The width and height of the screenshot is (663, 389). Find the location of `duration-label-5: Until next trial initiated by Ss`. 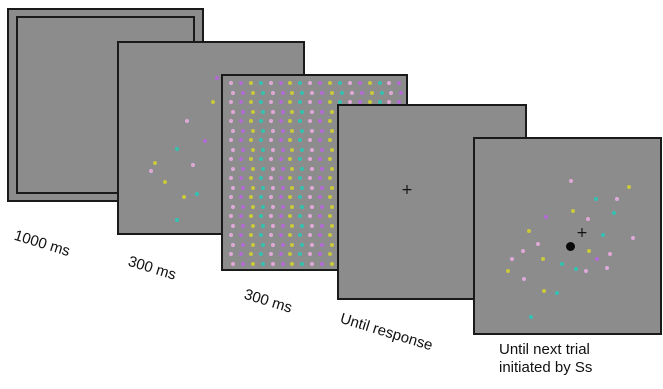

duration-label-5: Until next trial initiated by Ss is located at coordinates (579, 359).